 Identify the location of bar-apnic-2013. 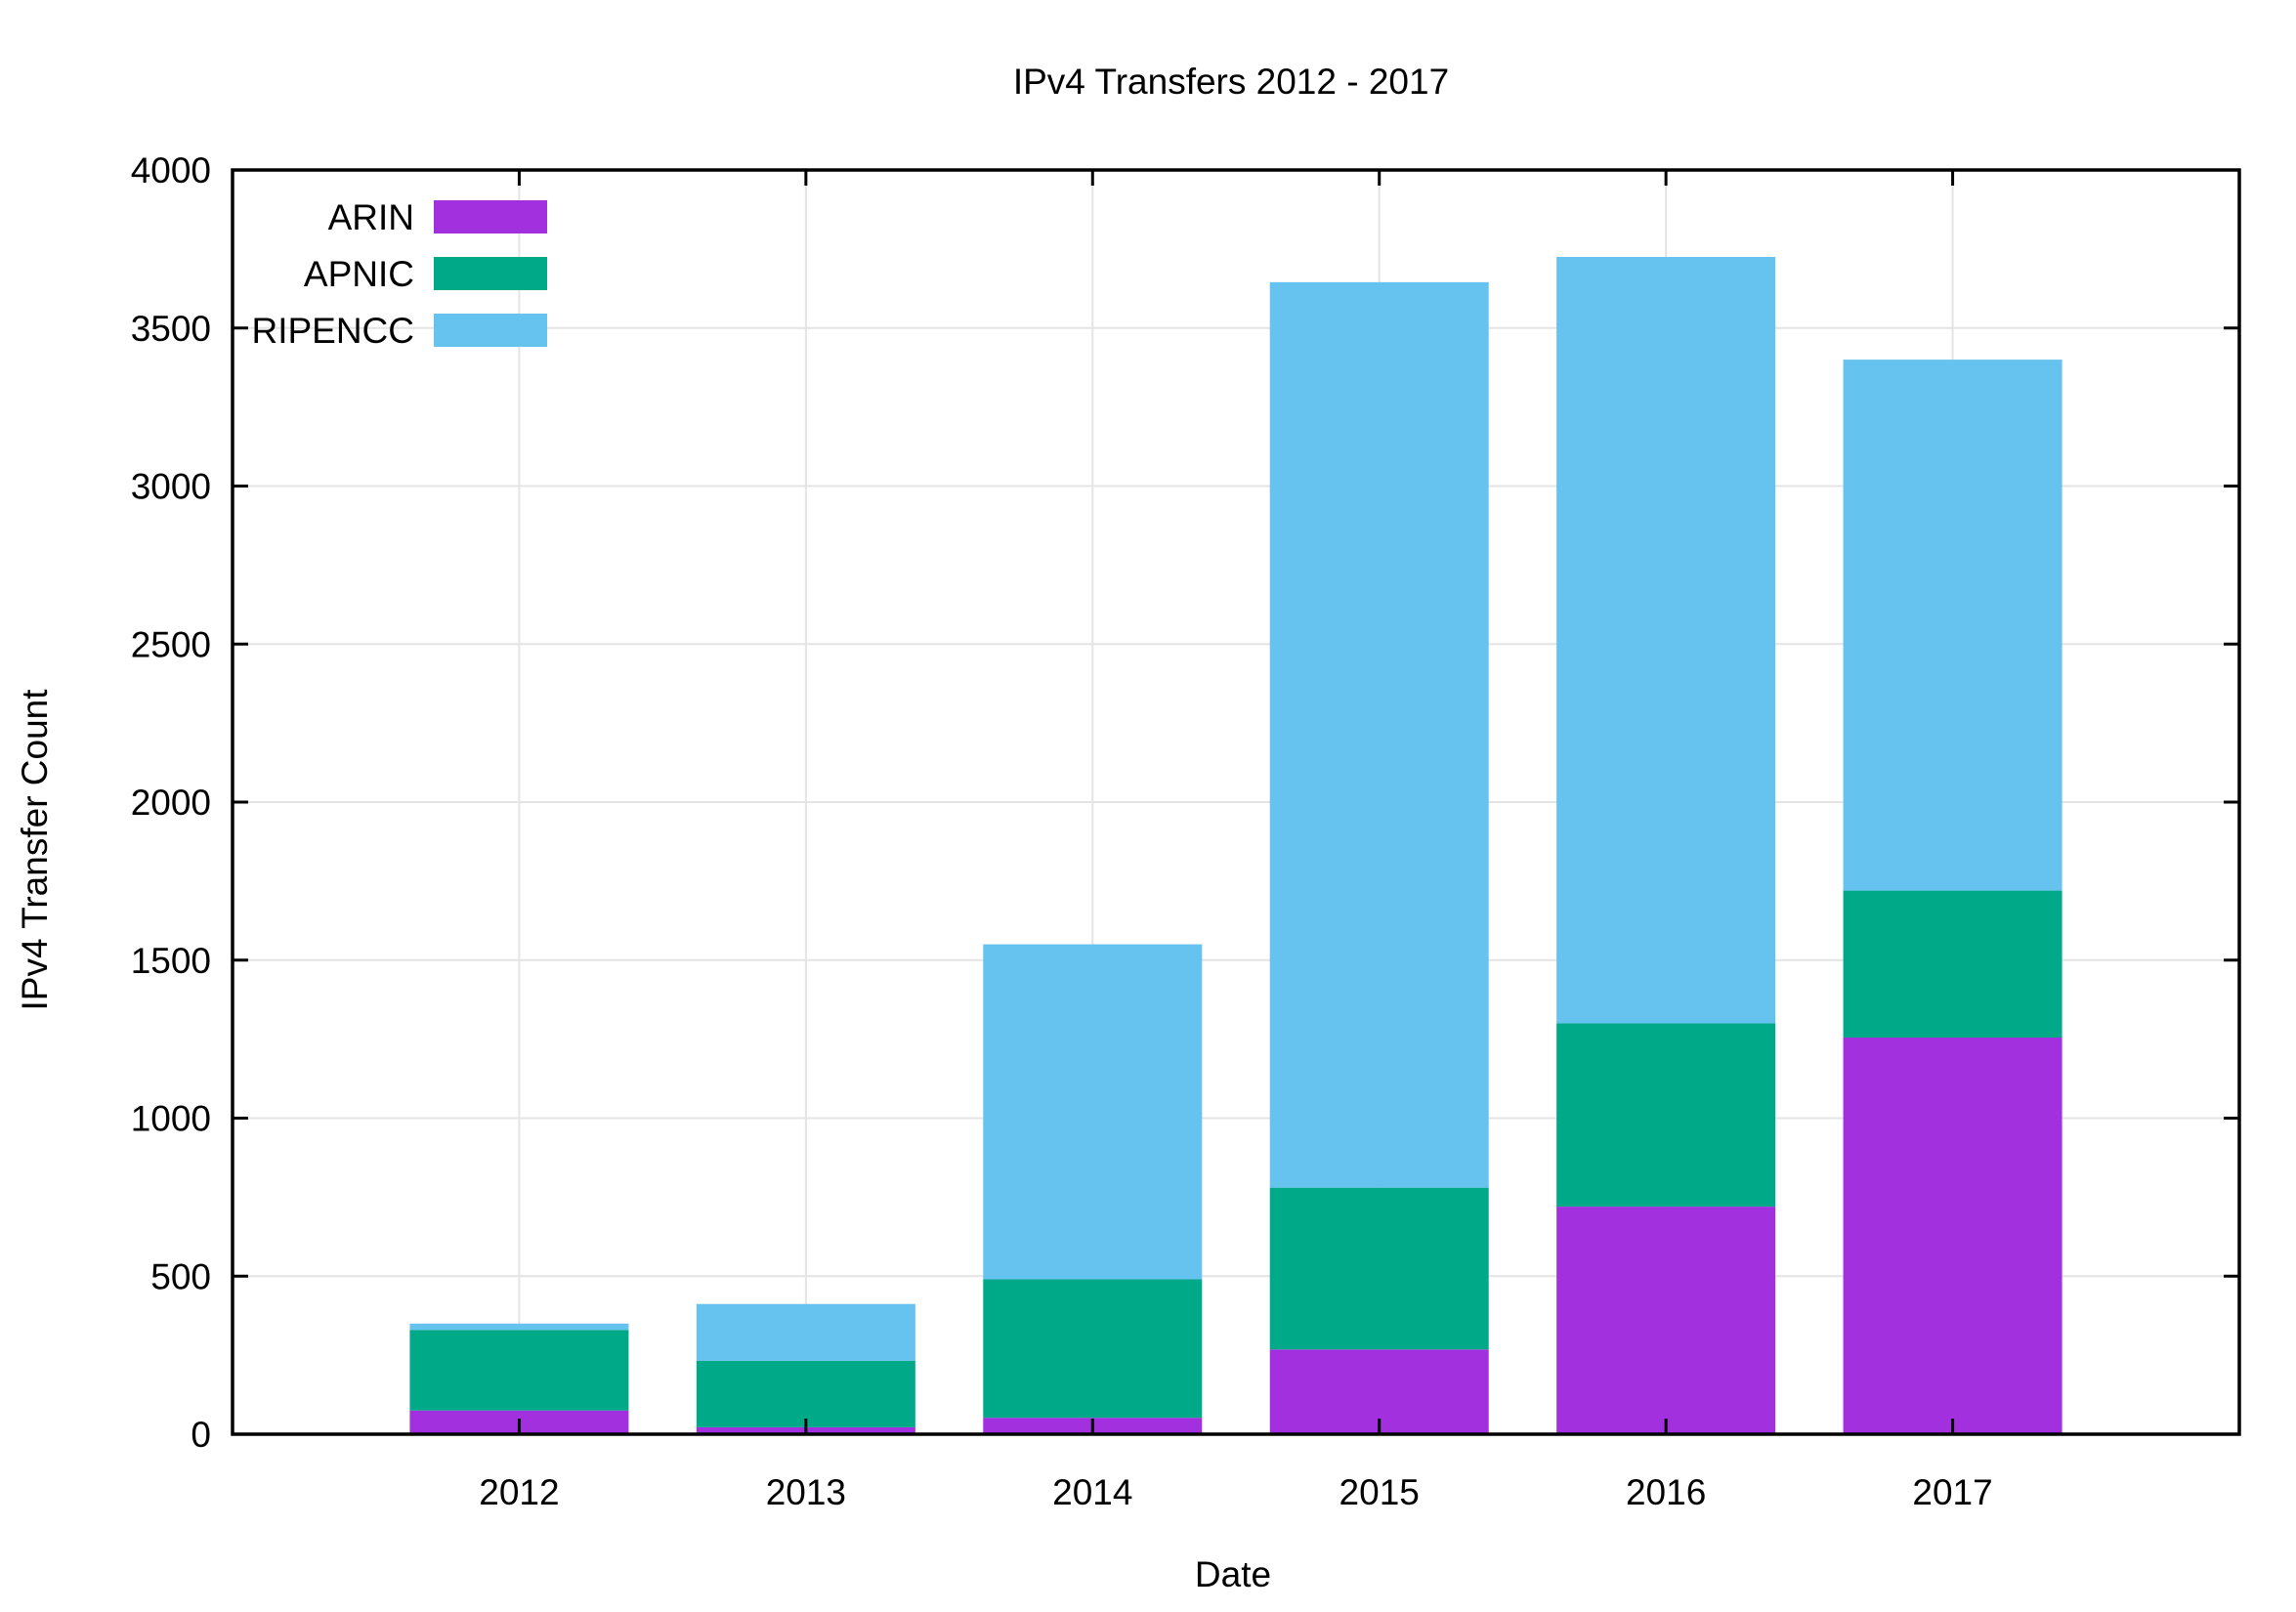
(805, 1393).